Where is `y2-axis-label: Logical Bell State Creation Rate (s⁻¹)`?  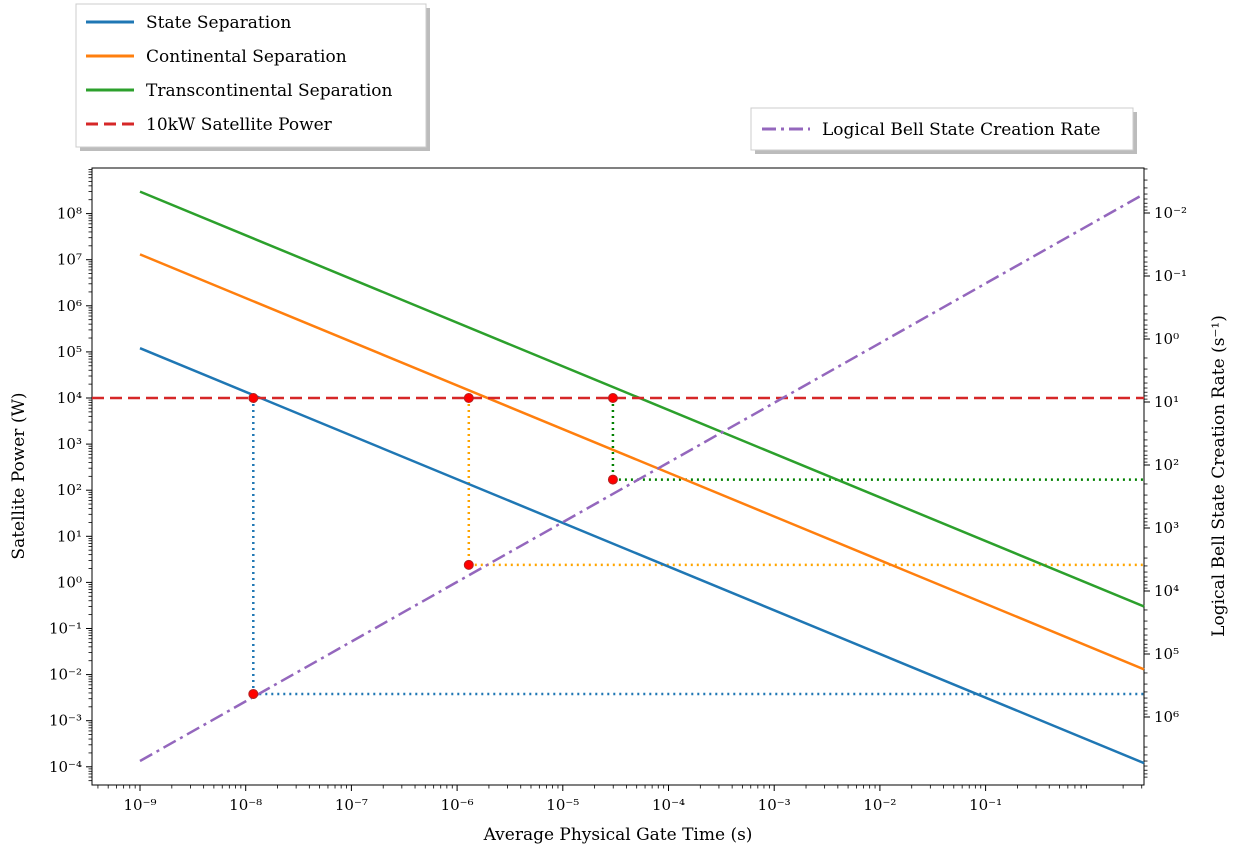
y2-axis-label: Logical Bell State Creation Rate (s⁻¹) is located at coordinates (1219, 476).